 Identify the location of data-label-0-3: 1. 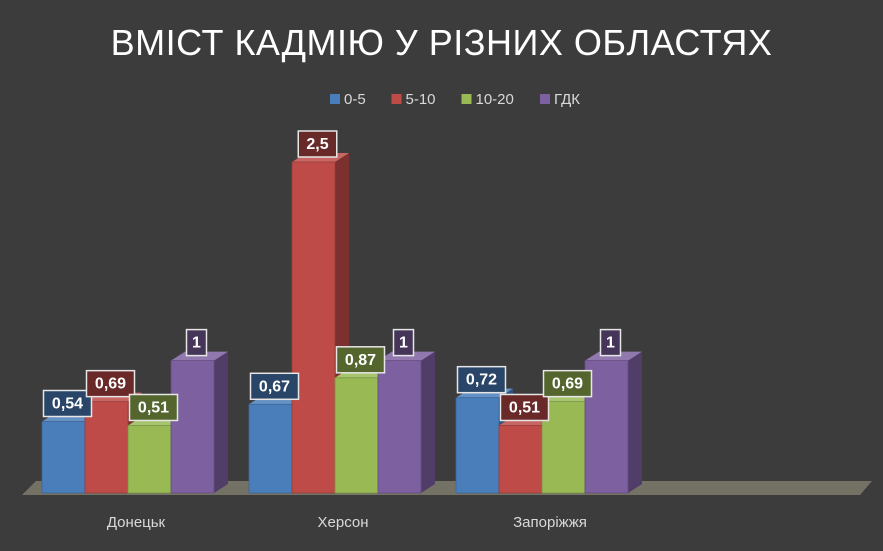
(196, 342).